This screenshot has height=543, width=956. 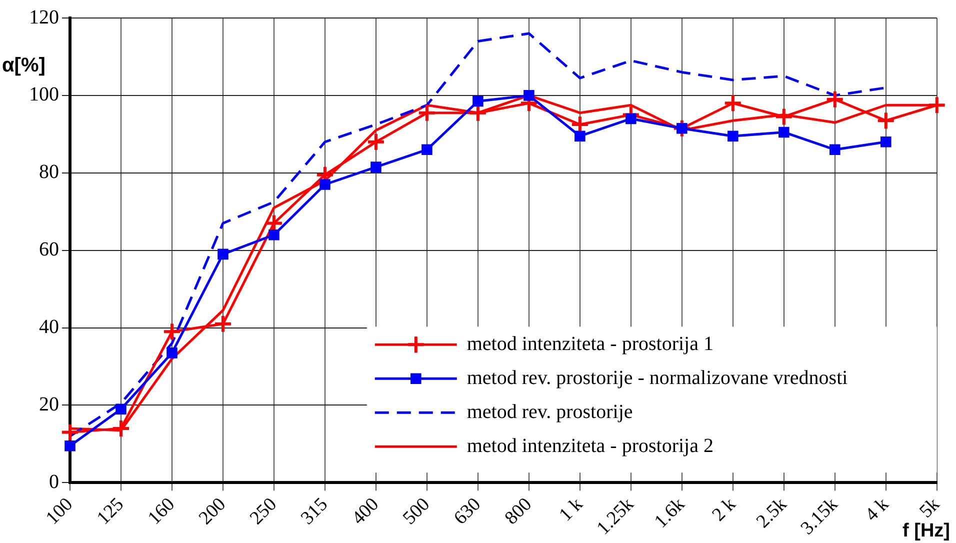 I want to click on x-tick-label: 250, so click(x=264, y=511).